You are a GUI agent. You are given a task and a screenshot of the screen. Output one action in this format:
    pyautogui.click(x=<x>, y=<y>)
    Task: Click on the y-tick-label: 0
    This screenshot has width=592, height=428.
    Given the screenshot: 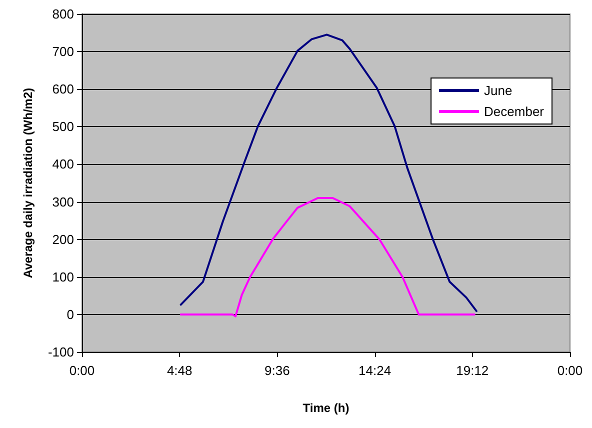 What is the action you would take?
    pyautogui.click(x=70, y=314)
    